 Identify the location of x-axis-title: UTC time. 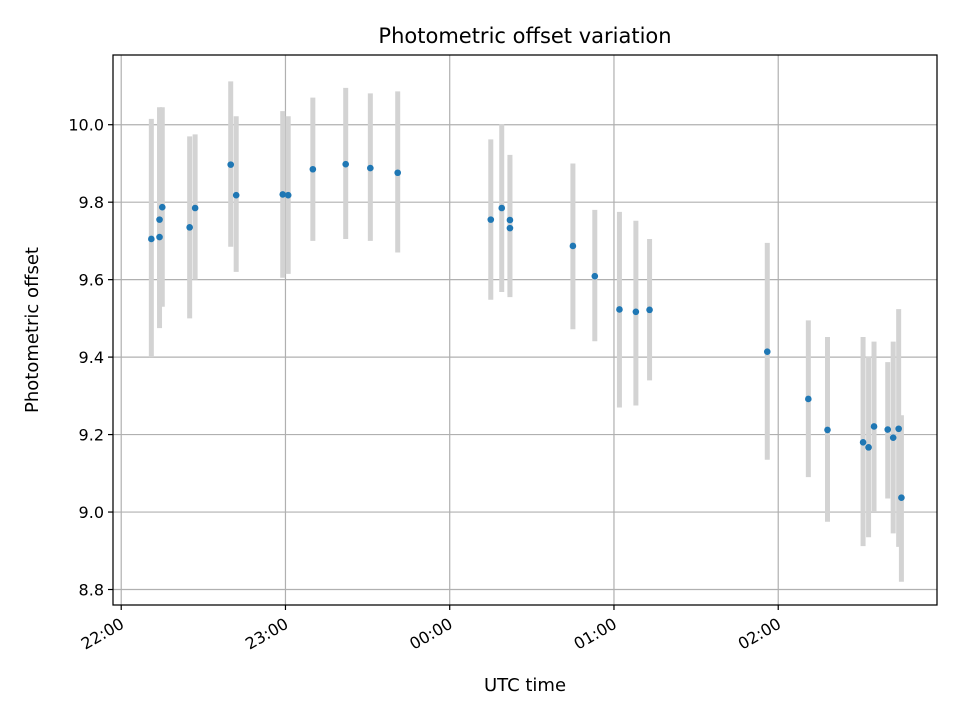
(525, 685).